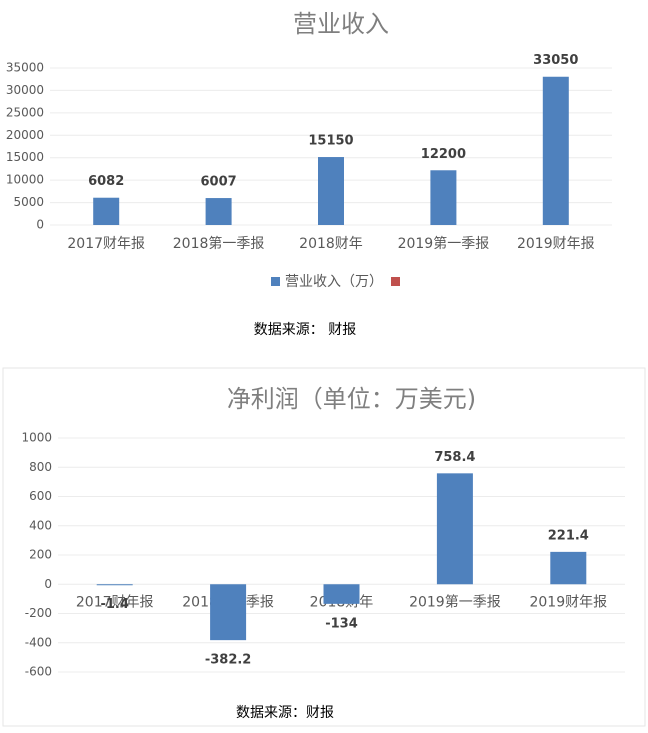 The height and width of the screenshot is (733, 648). What do you see at coordinates (555, 60) in the screenshot?
I see `data-label: 33050` at bounding box center [555, 60].